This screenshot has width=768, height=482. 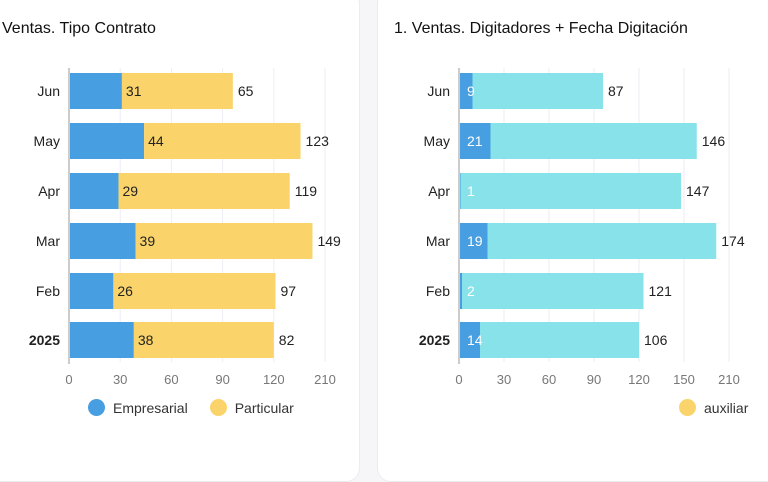 I want to click on legend-label: auxiliar, so click(x=726, y=407).